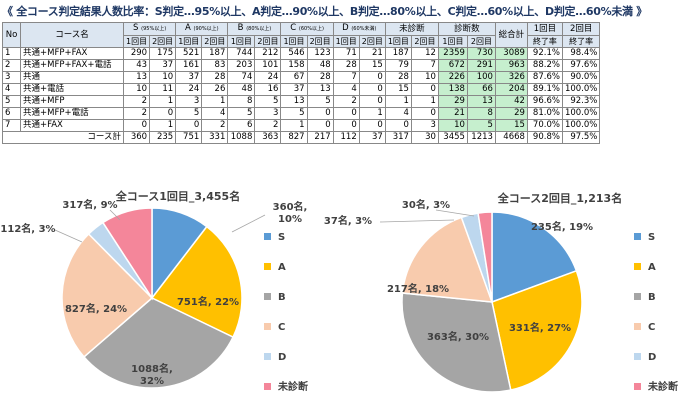 The width and height of the screenshot is (679, 403). What do you see at coordinates (177, 196) in the screenshot?
I see `chart-title: 全コース1回目_3,455名` at bounding box center [177, 196].